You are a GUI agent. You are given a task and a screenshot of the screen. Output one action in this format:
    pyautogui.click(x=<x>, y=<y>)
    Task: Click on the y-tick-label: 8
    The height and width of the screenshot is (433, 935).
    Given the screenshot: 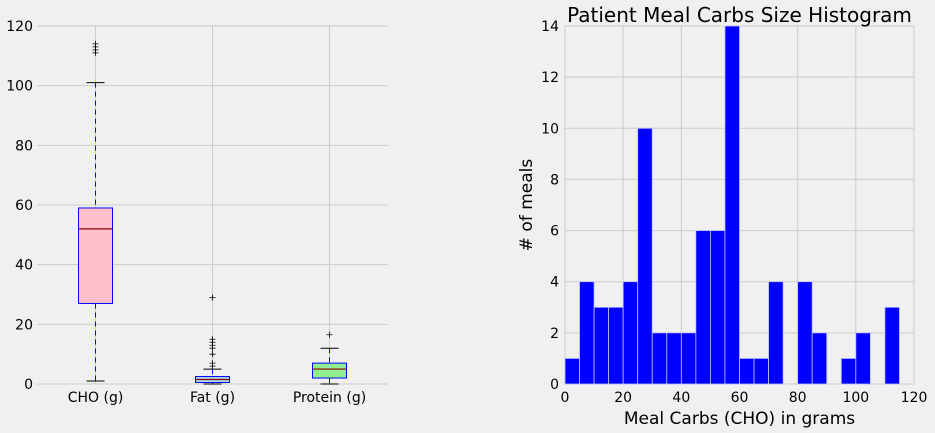 What is the action you would take?
    pyautogui.click(x=554, y=180)
    